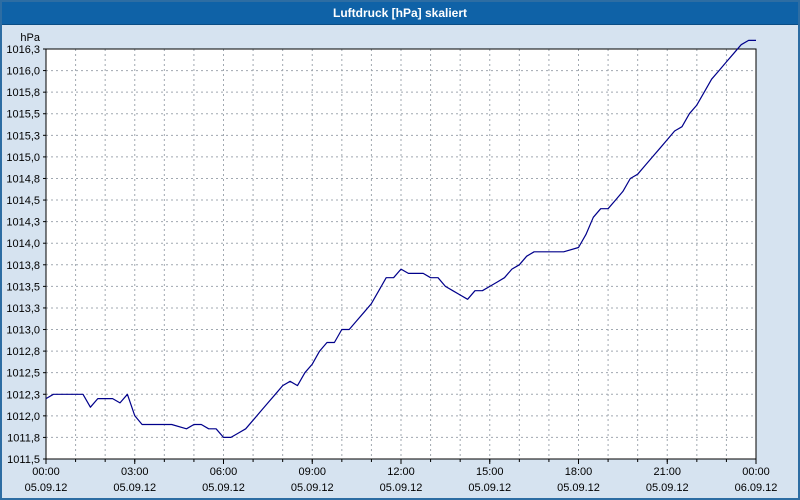 Image resolution: width=800 pixels, height=500 pixels. I want to click on y-tick-label: 1015,8, so click(23, 93).